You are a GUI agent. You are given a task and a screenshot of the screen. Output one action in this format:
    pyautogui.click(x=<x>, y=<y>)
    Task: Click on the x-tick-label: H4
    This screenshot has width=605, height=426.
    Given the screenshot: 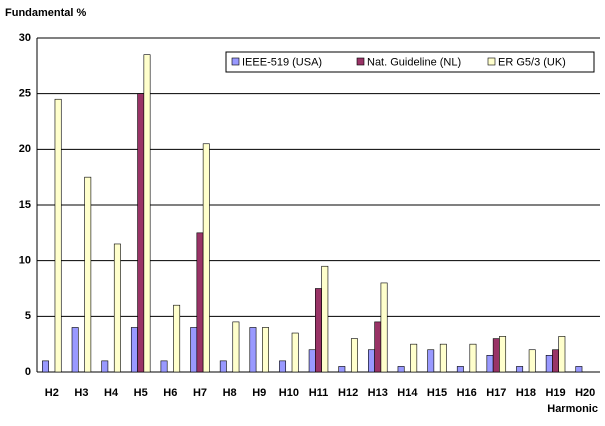 What is the action you would take?
    pyautogui.click(x=111, y=393)
    